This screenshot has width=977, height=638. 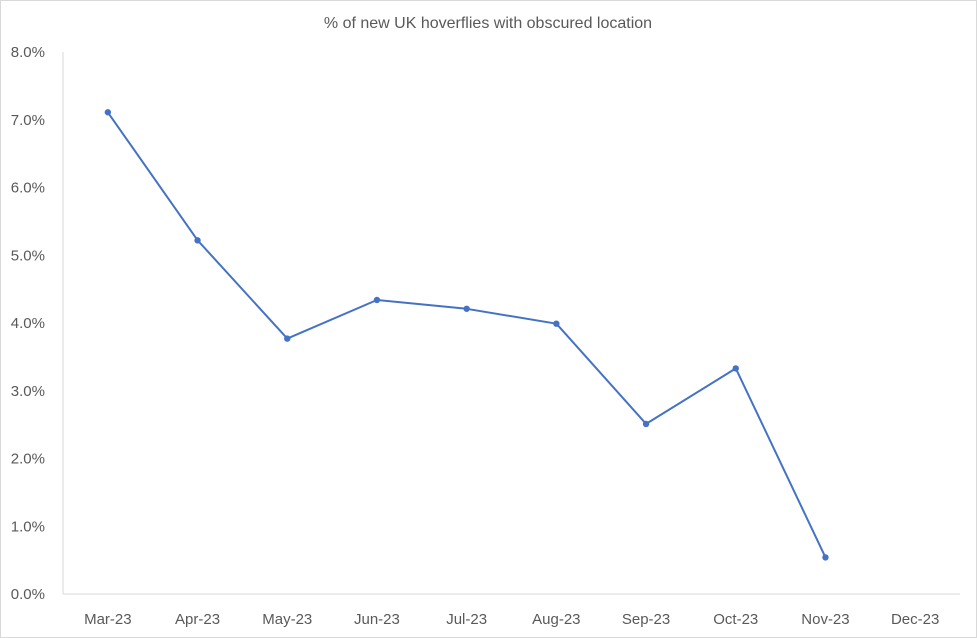 What do you see at coordinates (28, 188) in the screenshot?
I see `y-tick-label: 6.0%` at bounding box center [28, 188].